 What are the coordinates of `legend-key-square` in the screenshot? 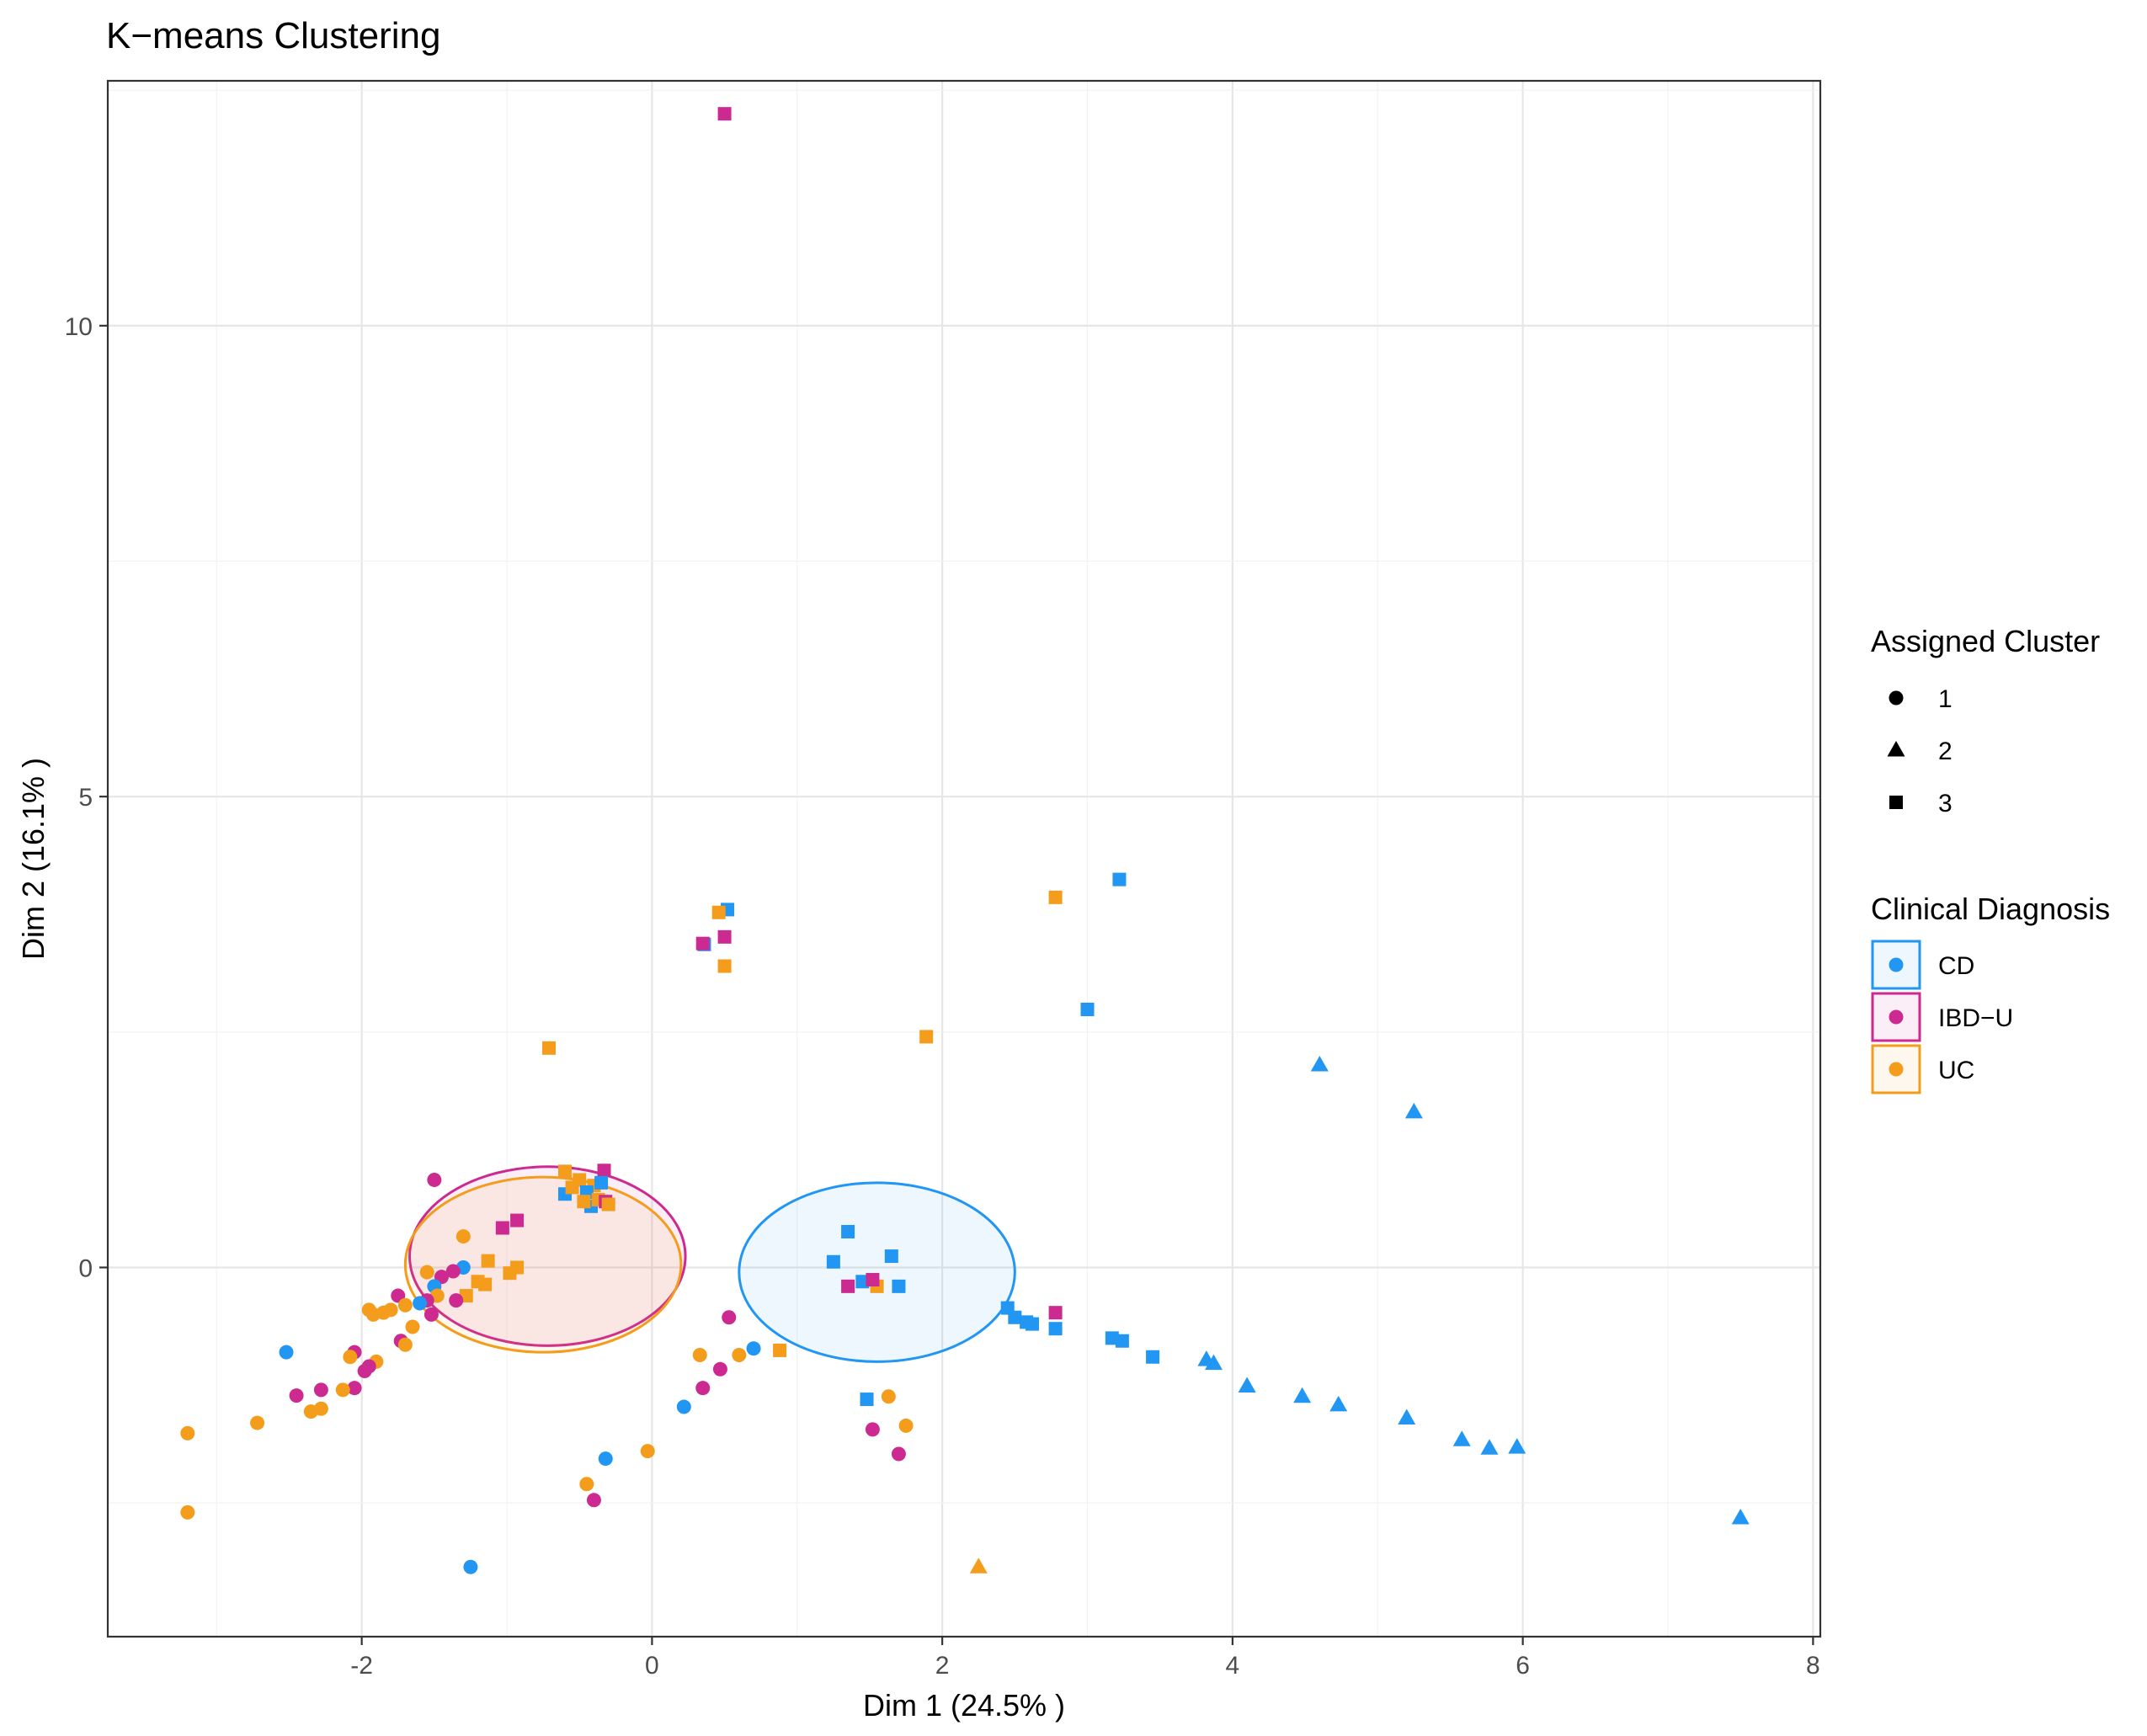 It's located at (1896, 802).